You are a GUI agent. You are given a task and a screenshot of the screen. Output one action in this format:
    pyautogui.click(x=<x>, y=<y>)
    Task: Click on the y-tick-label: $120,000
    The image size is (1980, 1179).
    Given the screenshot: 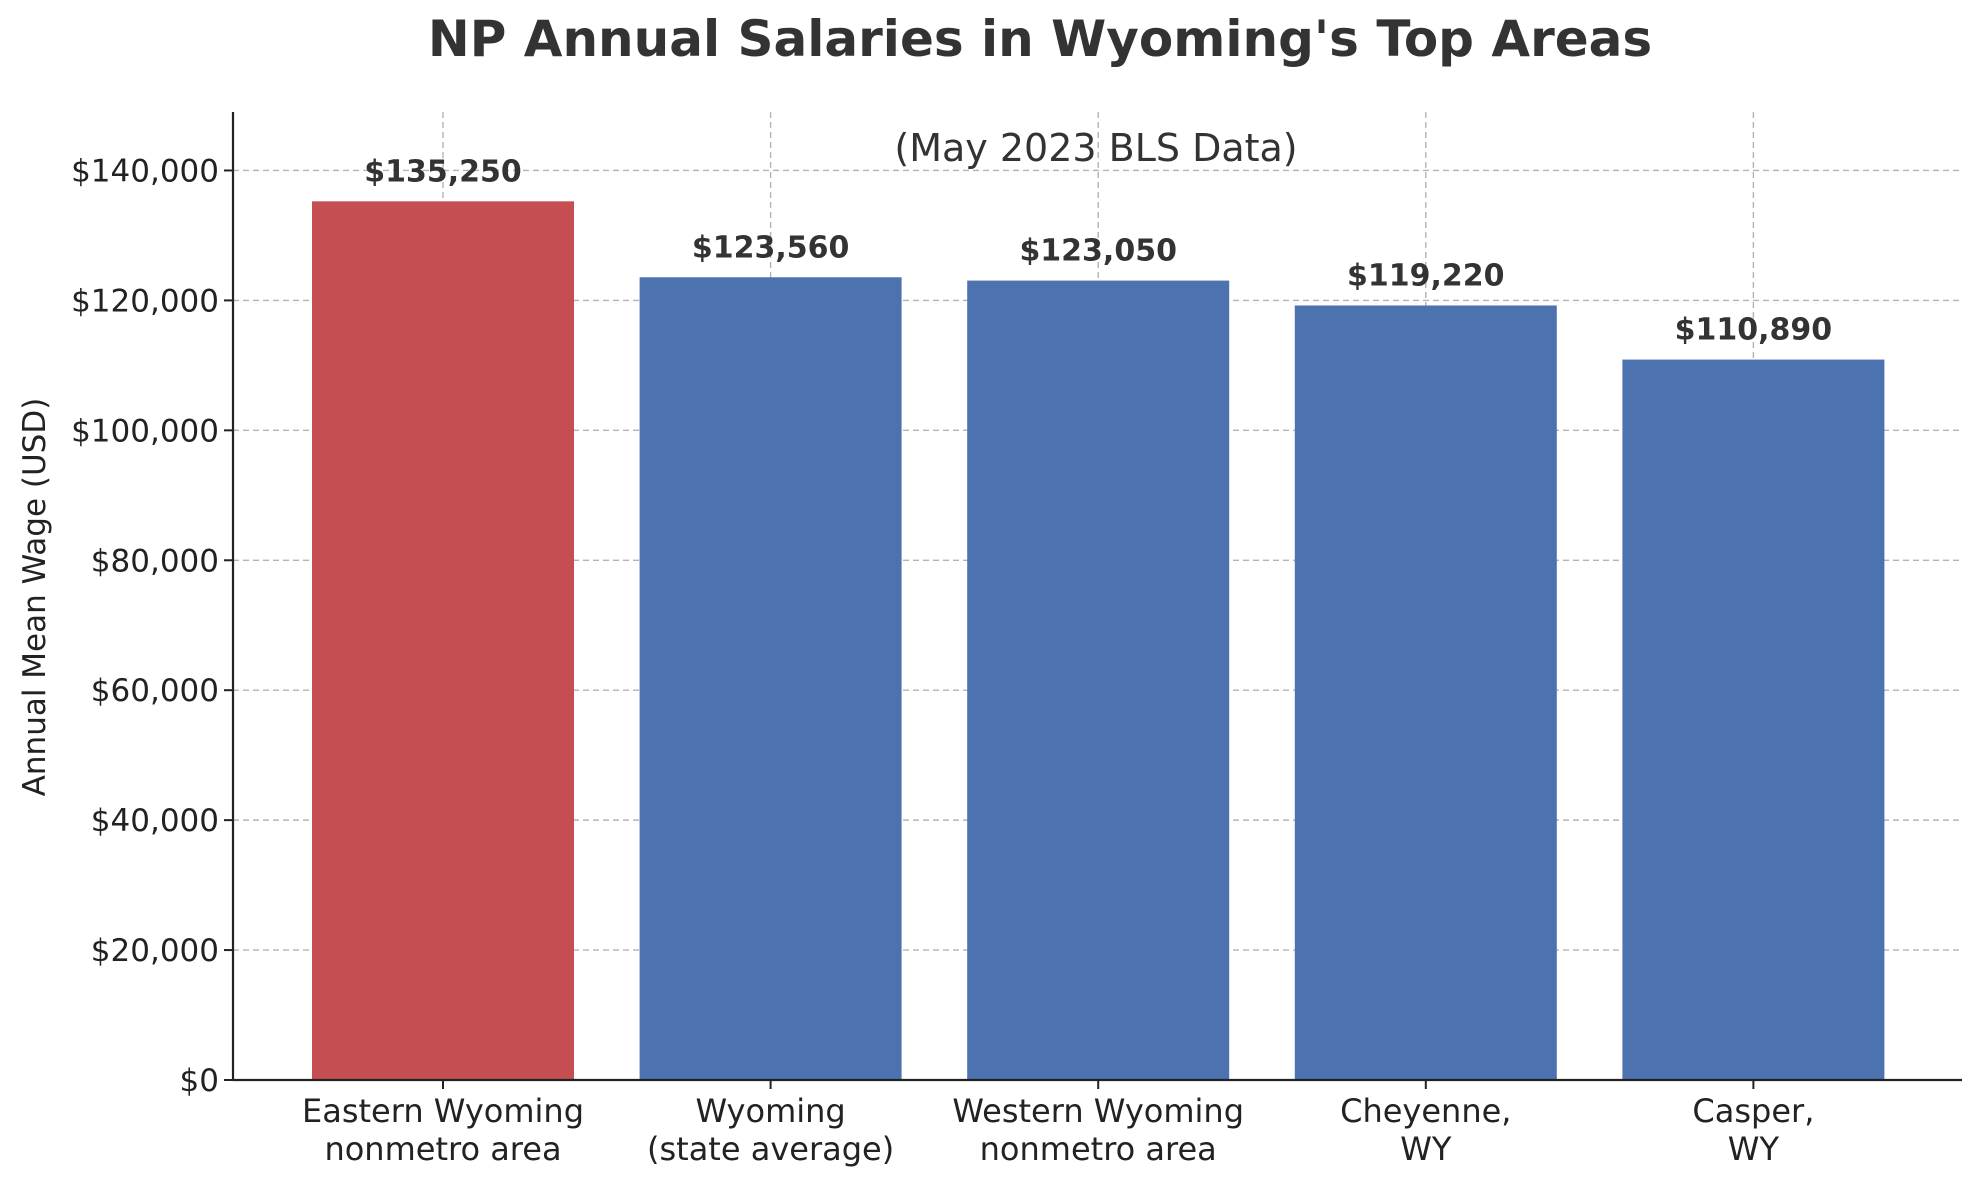 What is the action you would take?
    pyautogui.click(x=145, y=301)
    